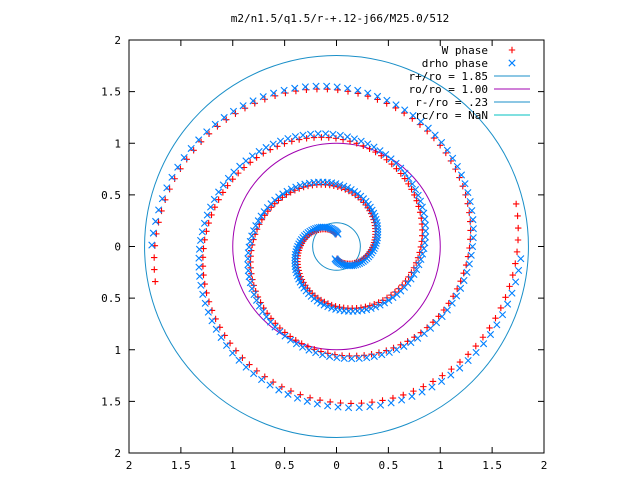 This screenshot has height=480, width=640. I want to click on x-tick-label: 0, so click(336, 465).